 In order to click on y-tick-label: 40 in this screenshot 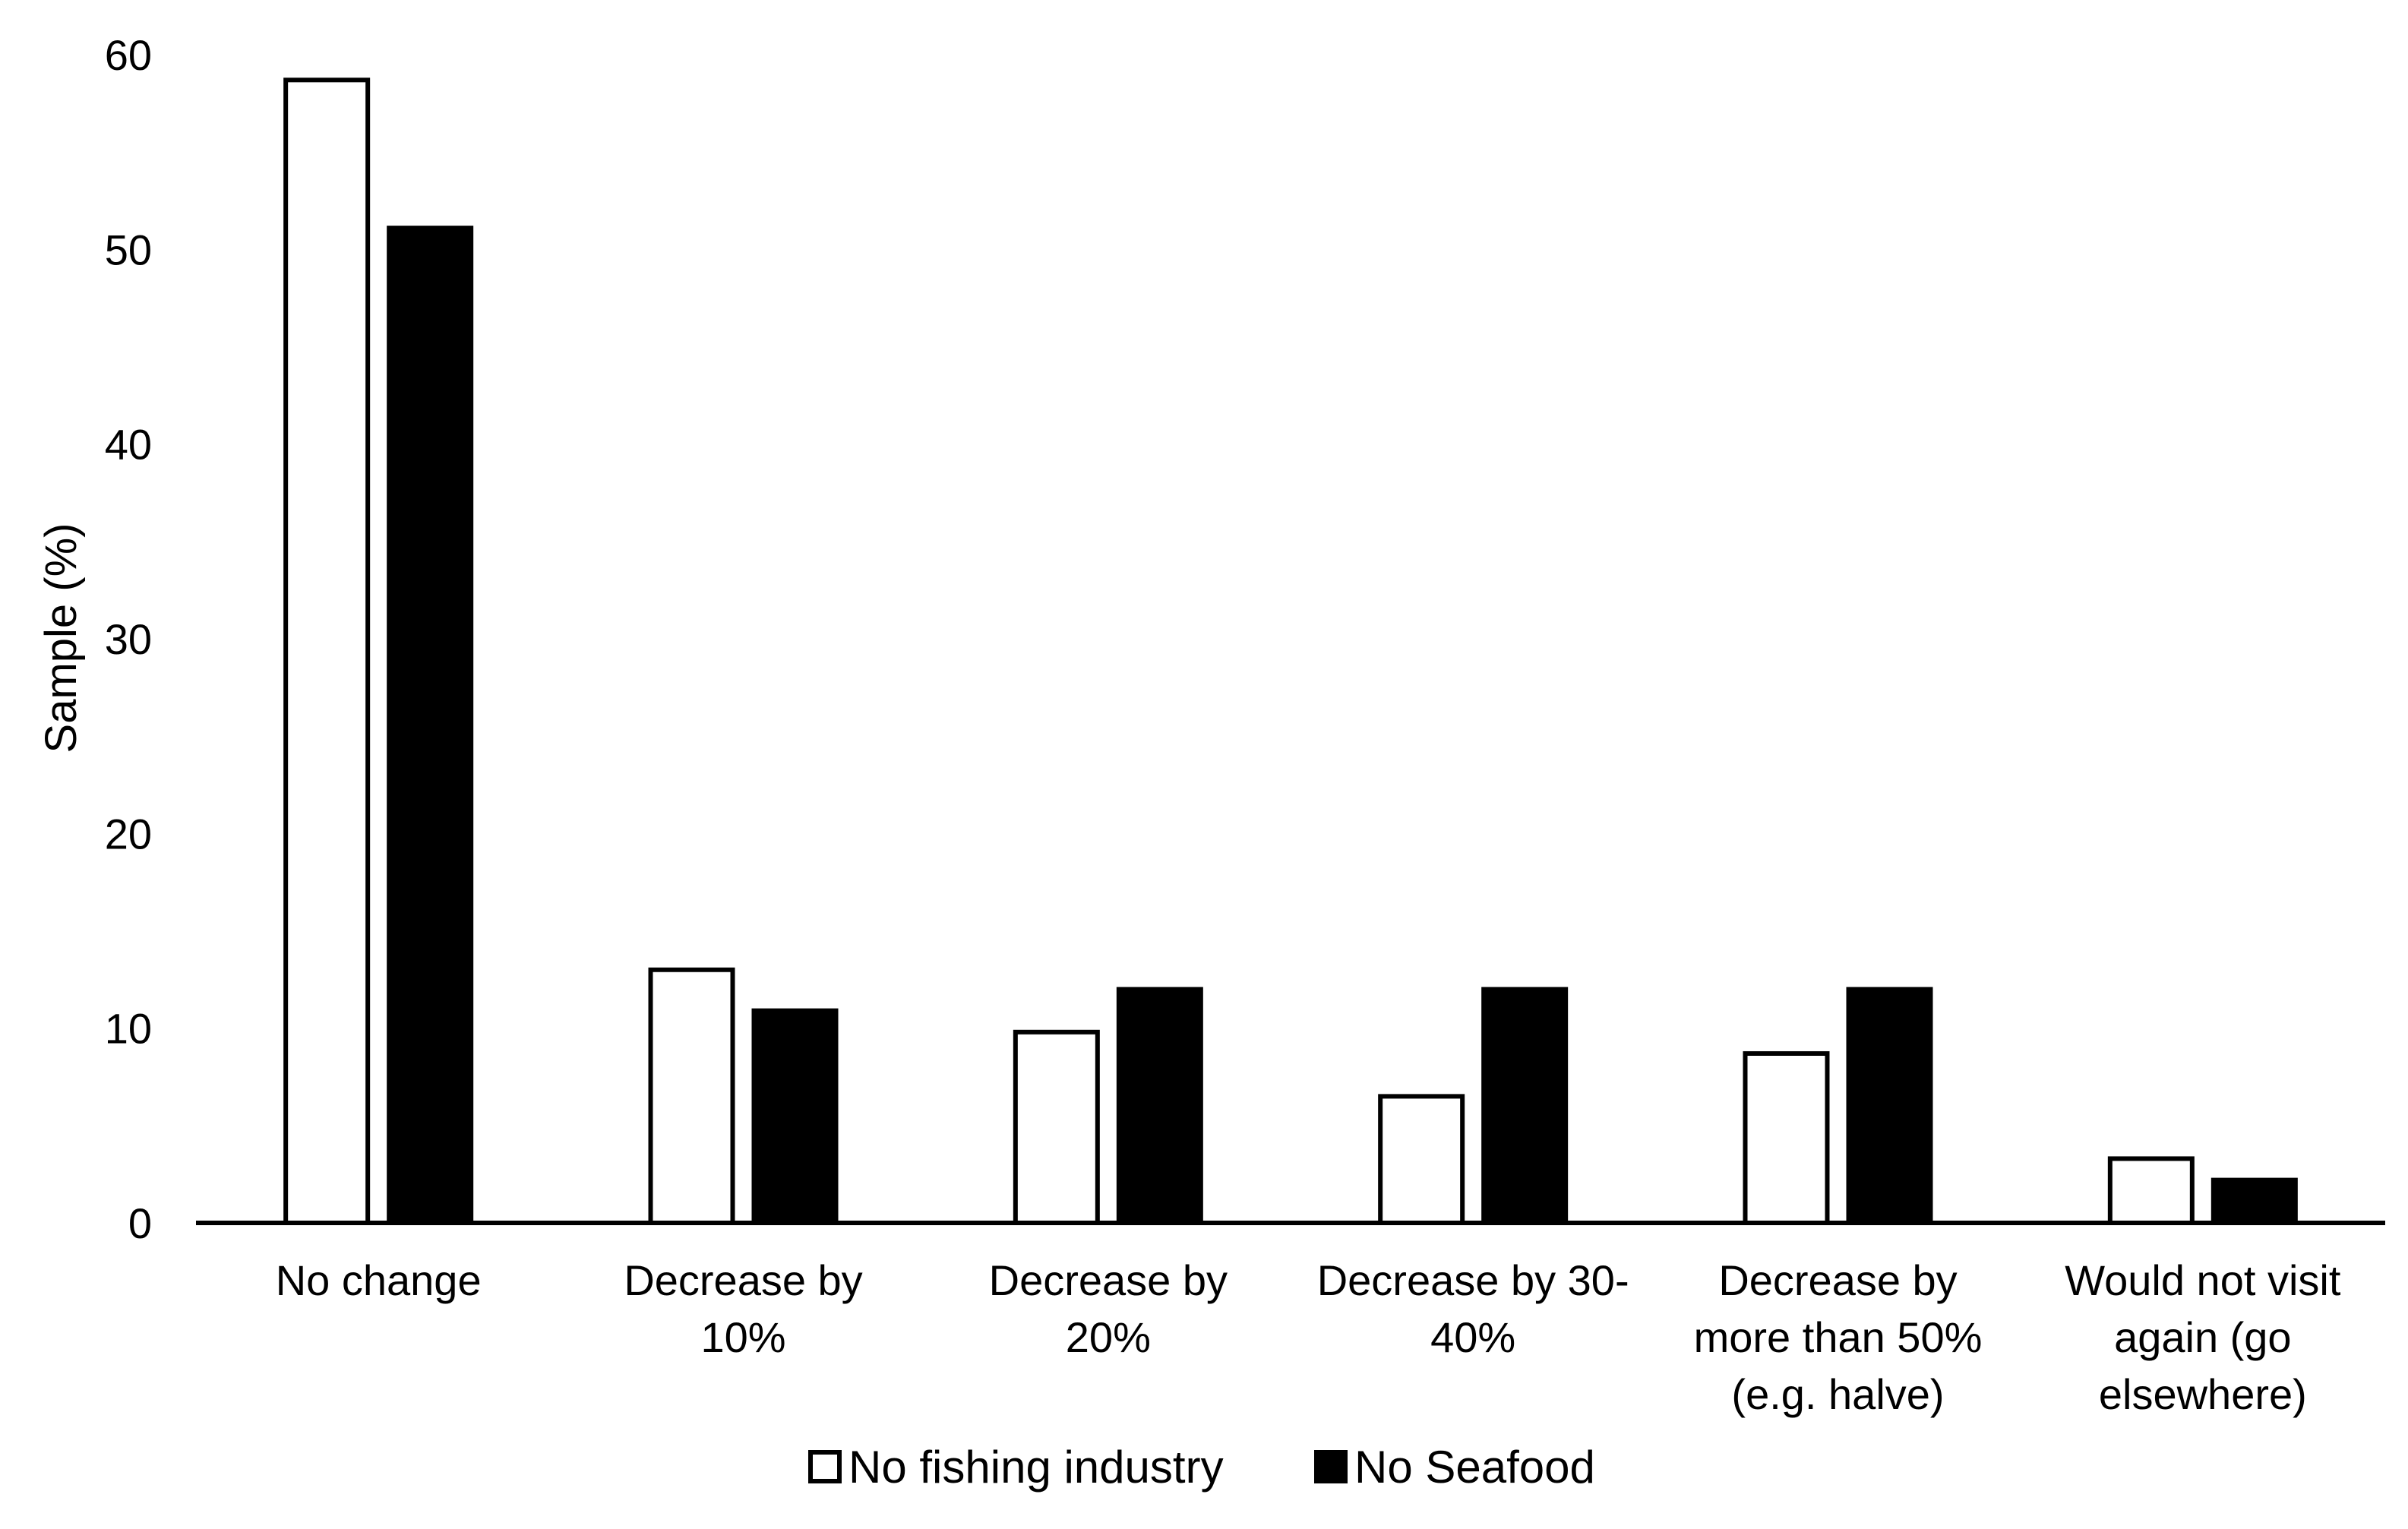, I will do `click(128, 445)`.